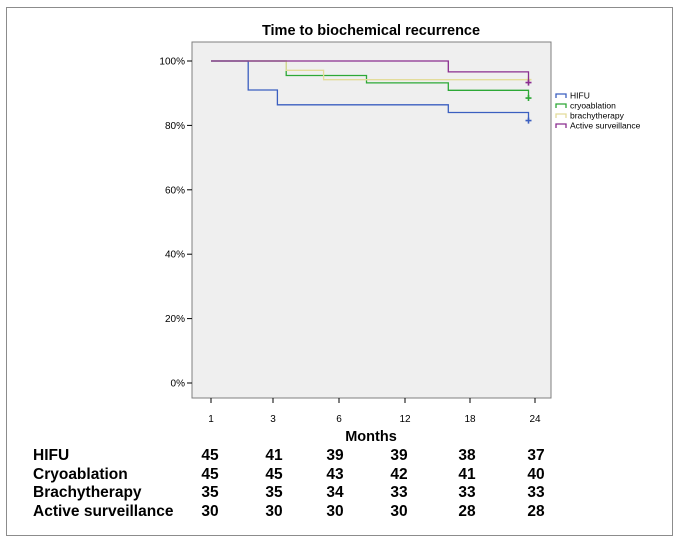 Image resolution: width=681 pixels, height=544 pixels. I want to click on x-tick-label: 1, so click(211, 419).